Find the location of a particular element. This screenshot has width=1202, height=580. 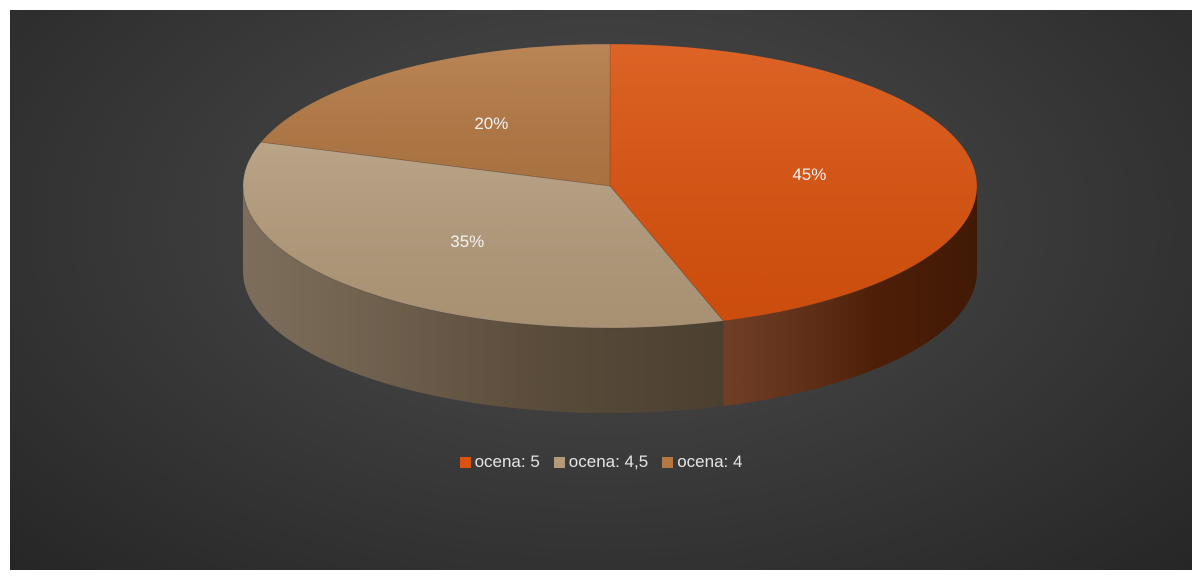

legend-entry-3: ocena: 4 is located at coordinates (702, 462).